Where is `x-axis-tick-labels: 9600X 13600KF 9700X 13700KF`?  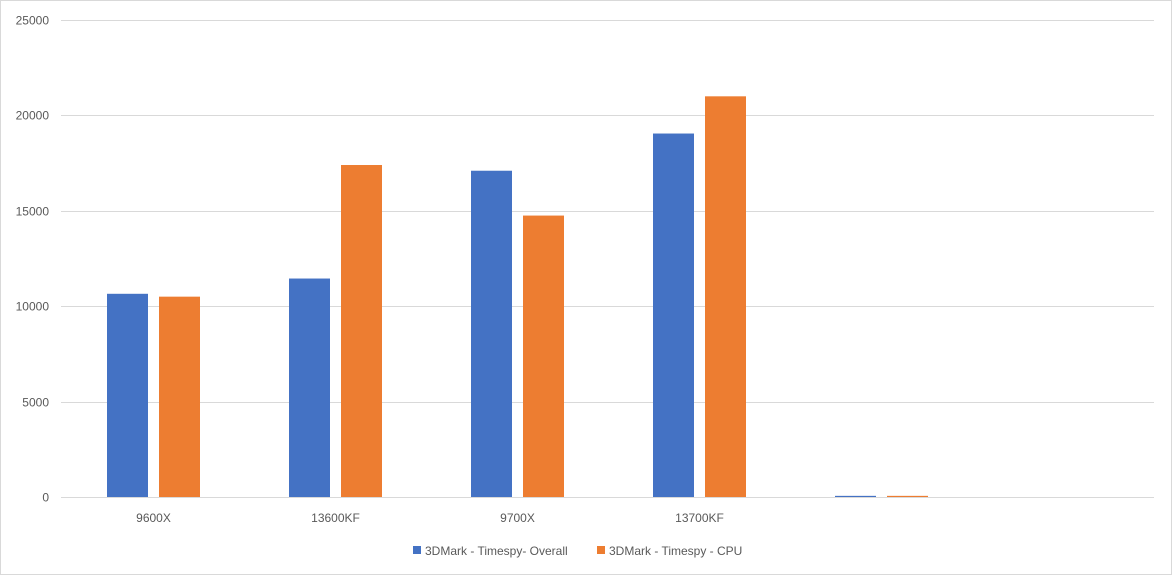 x-axis-tick-labels: 9600X 13600KF 9700X 13700KF is located at coordinates (430, 518).